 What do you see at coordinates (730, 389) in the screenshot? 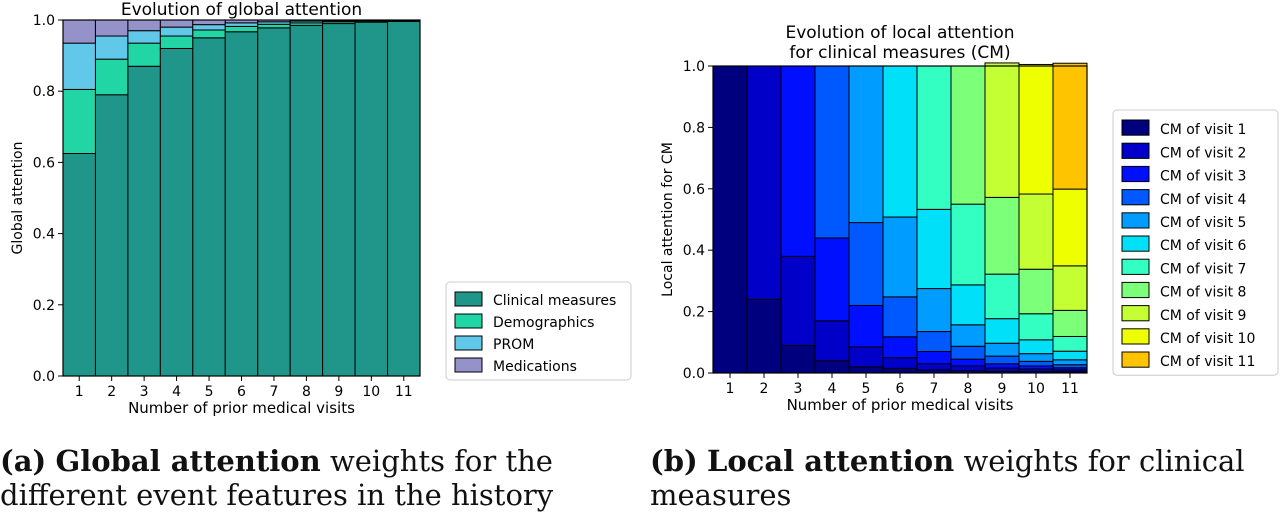
I see `chart-b-xtick-label: 1` at bounding box center [730, 389].